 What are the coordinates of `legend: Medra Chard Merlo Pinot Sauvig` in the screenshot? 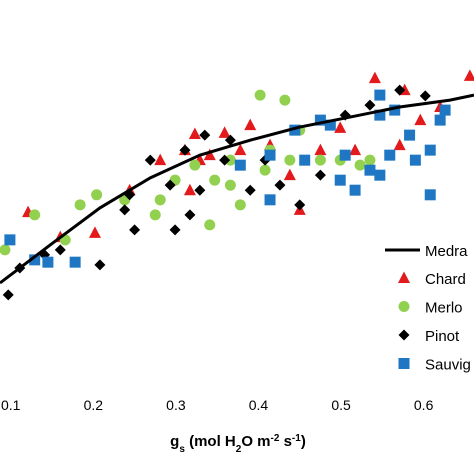 It's located at (427, 305).